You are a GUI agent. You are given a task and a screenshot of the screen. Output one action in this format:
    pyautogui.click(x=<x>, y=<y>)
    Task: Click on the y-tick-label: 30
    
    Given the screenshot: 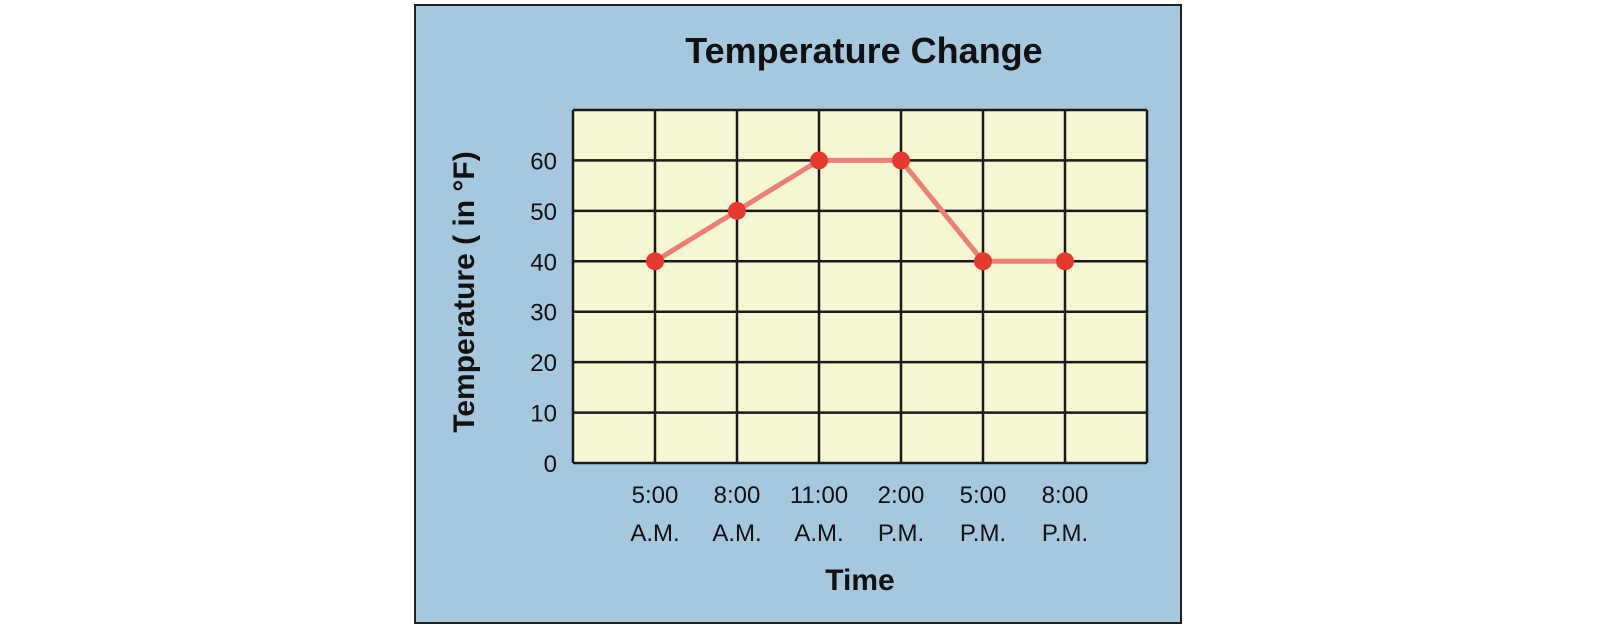 What is the action you would take?
    pyautogui.click(x=543, y=313)
    